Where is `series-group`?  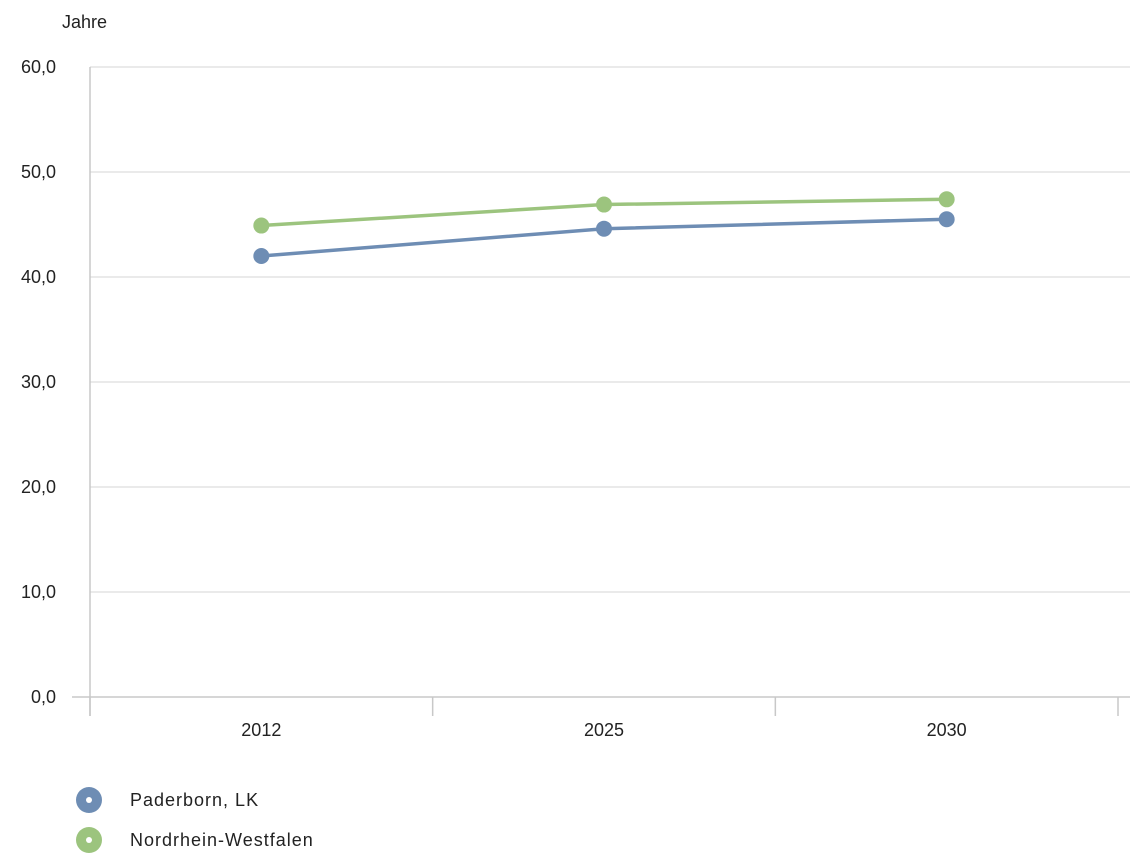 series-group is located at coordinates (604, 227).